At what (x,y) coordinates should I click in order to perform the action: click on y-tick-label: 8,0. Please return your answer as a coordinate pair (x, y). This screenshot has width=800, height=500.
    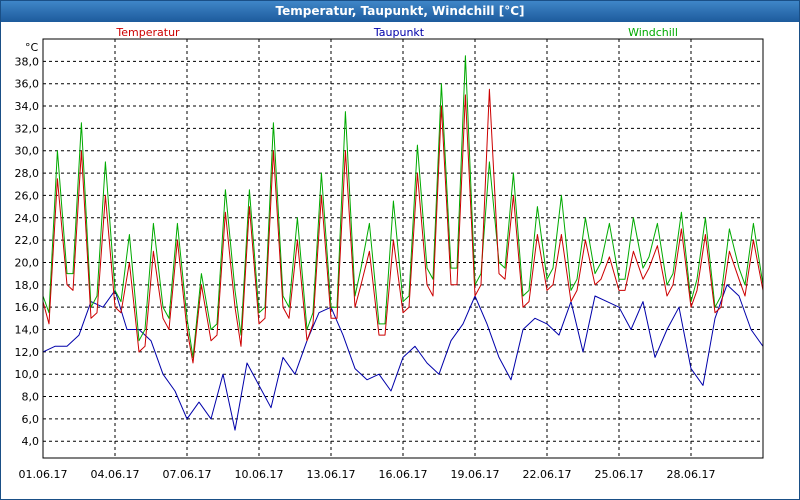
    Looking at the image, I should click on (31, 397).